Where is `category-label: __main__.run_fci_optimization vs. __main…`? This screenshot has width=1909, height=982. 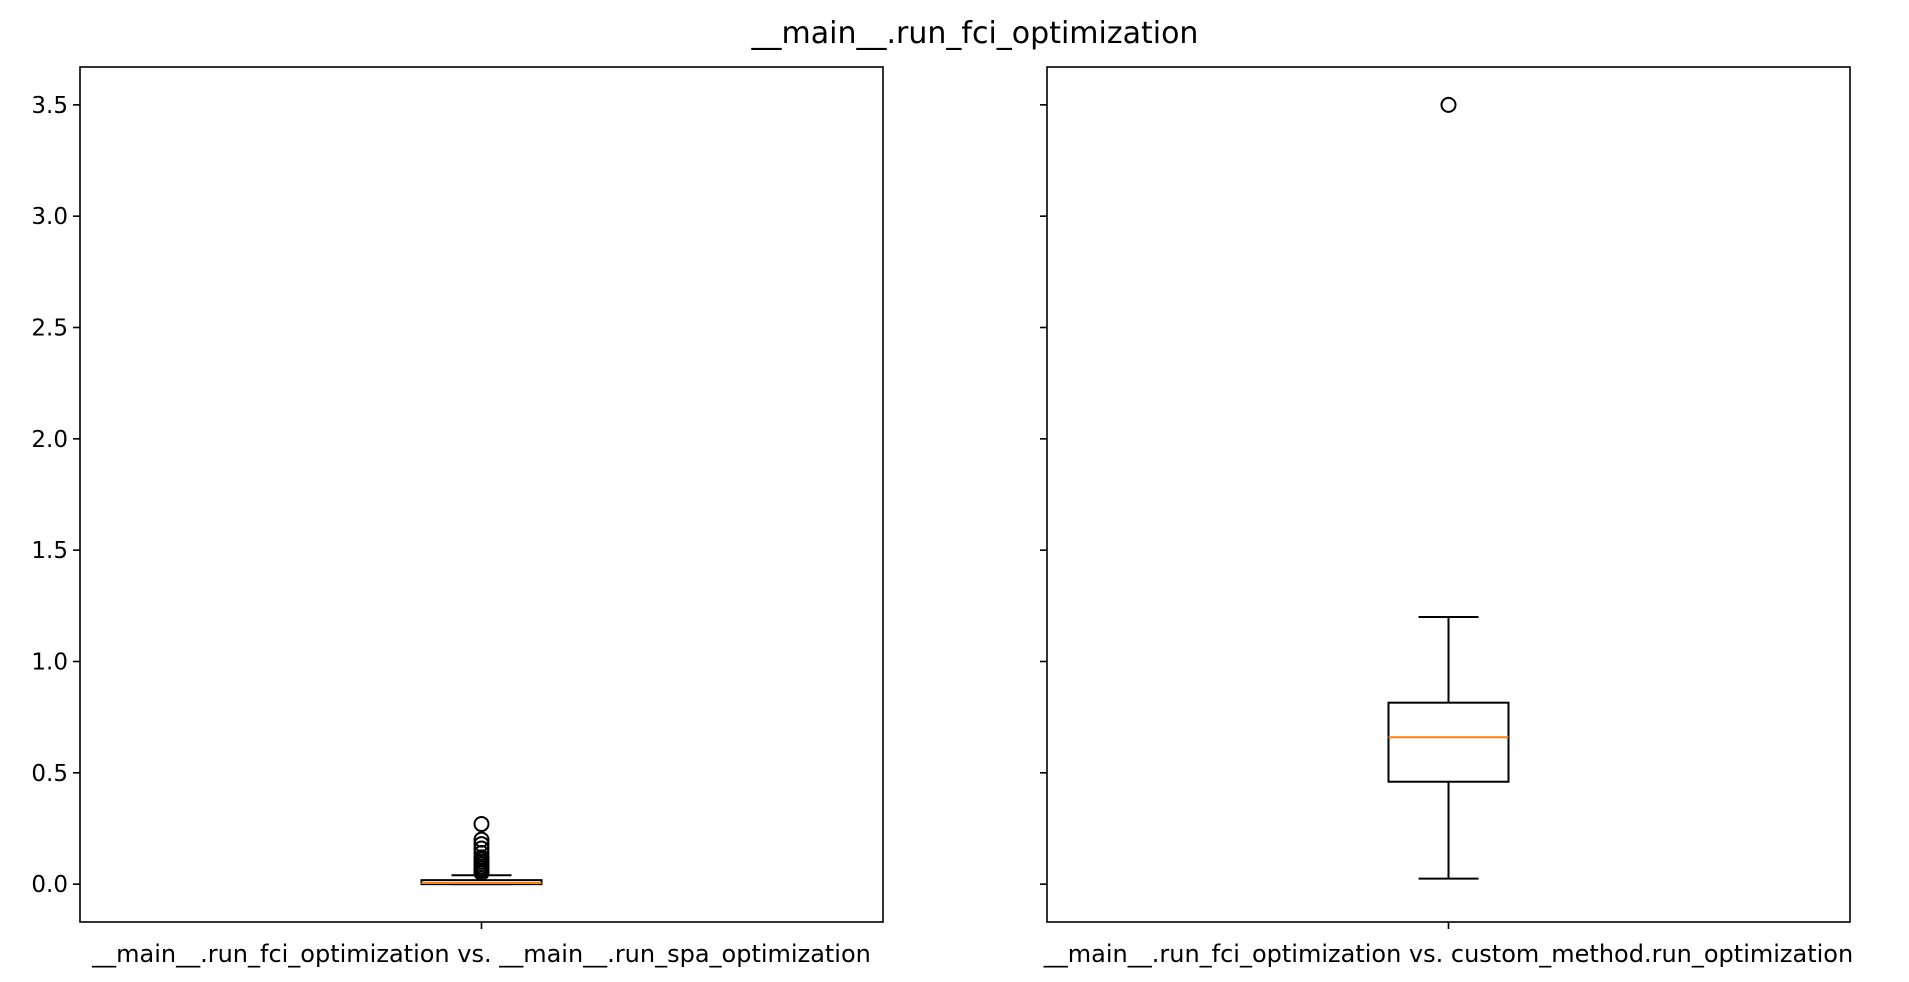
category-label: __main__.run_fci_optimization vs. __main… is located at coordinates (481, 954).